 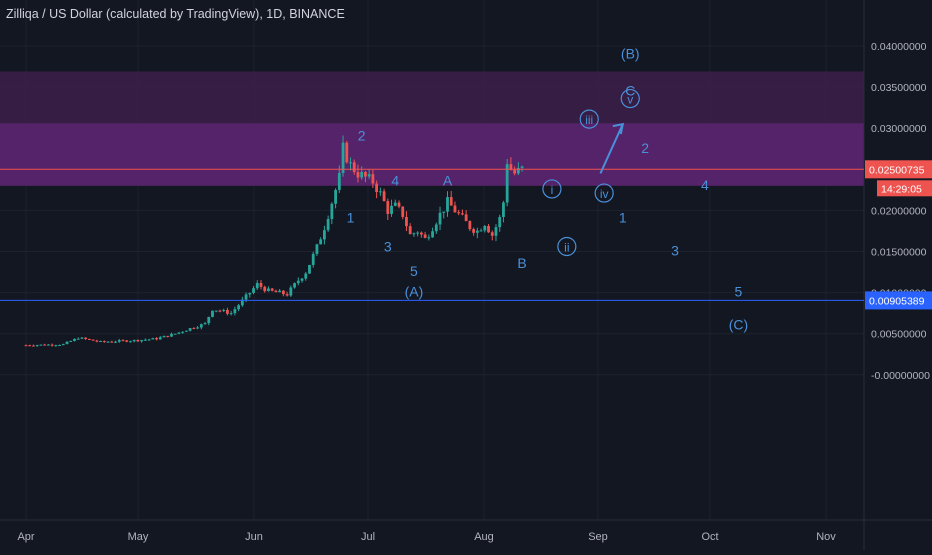 What do you see at coordinates (630, 53) in the screenshot?
I see `wave-label: (B)` at bounding box center [630, 53].